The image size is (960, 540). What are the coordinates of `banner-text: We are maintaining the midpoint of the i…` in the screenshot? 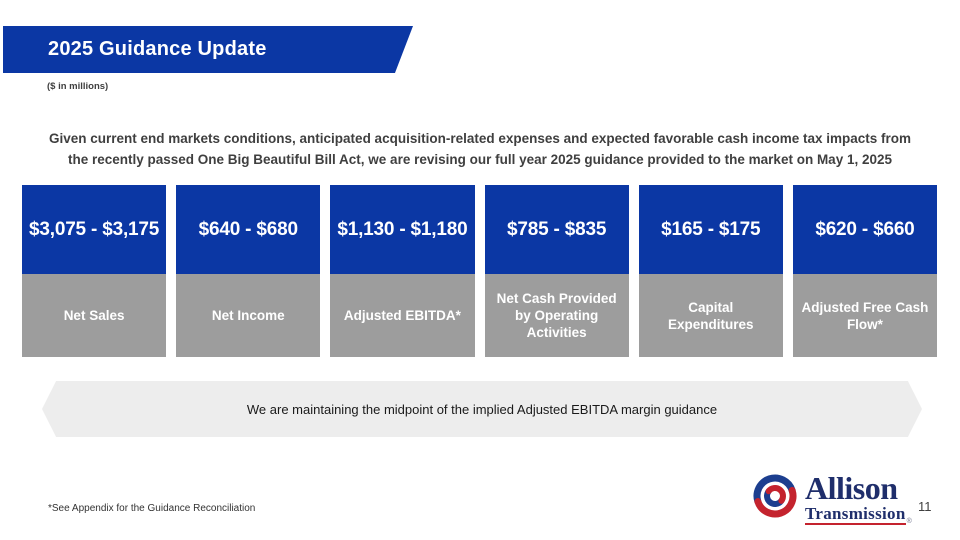 It's located at (482, 409).